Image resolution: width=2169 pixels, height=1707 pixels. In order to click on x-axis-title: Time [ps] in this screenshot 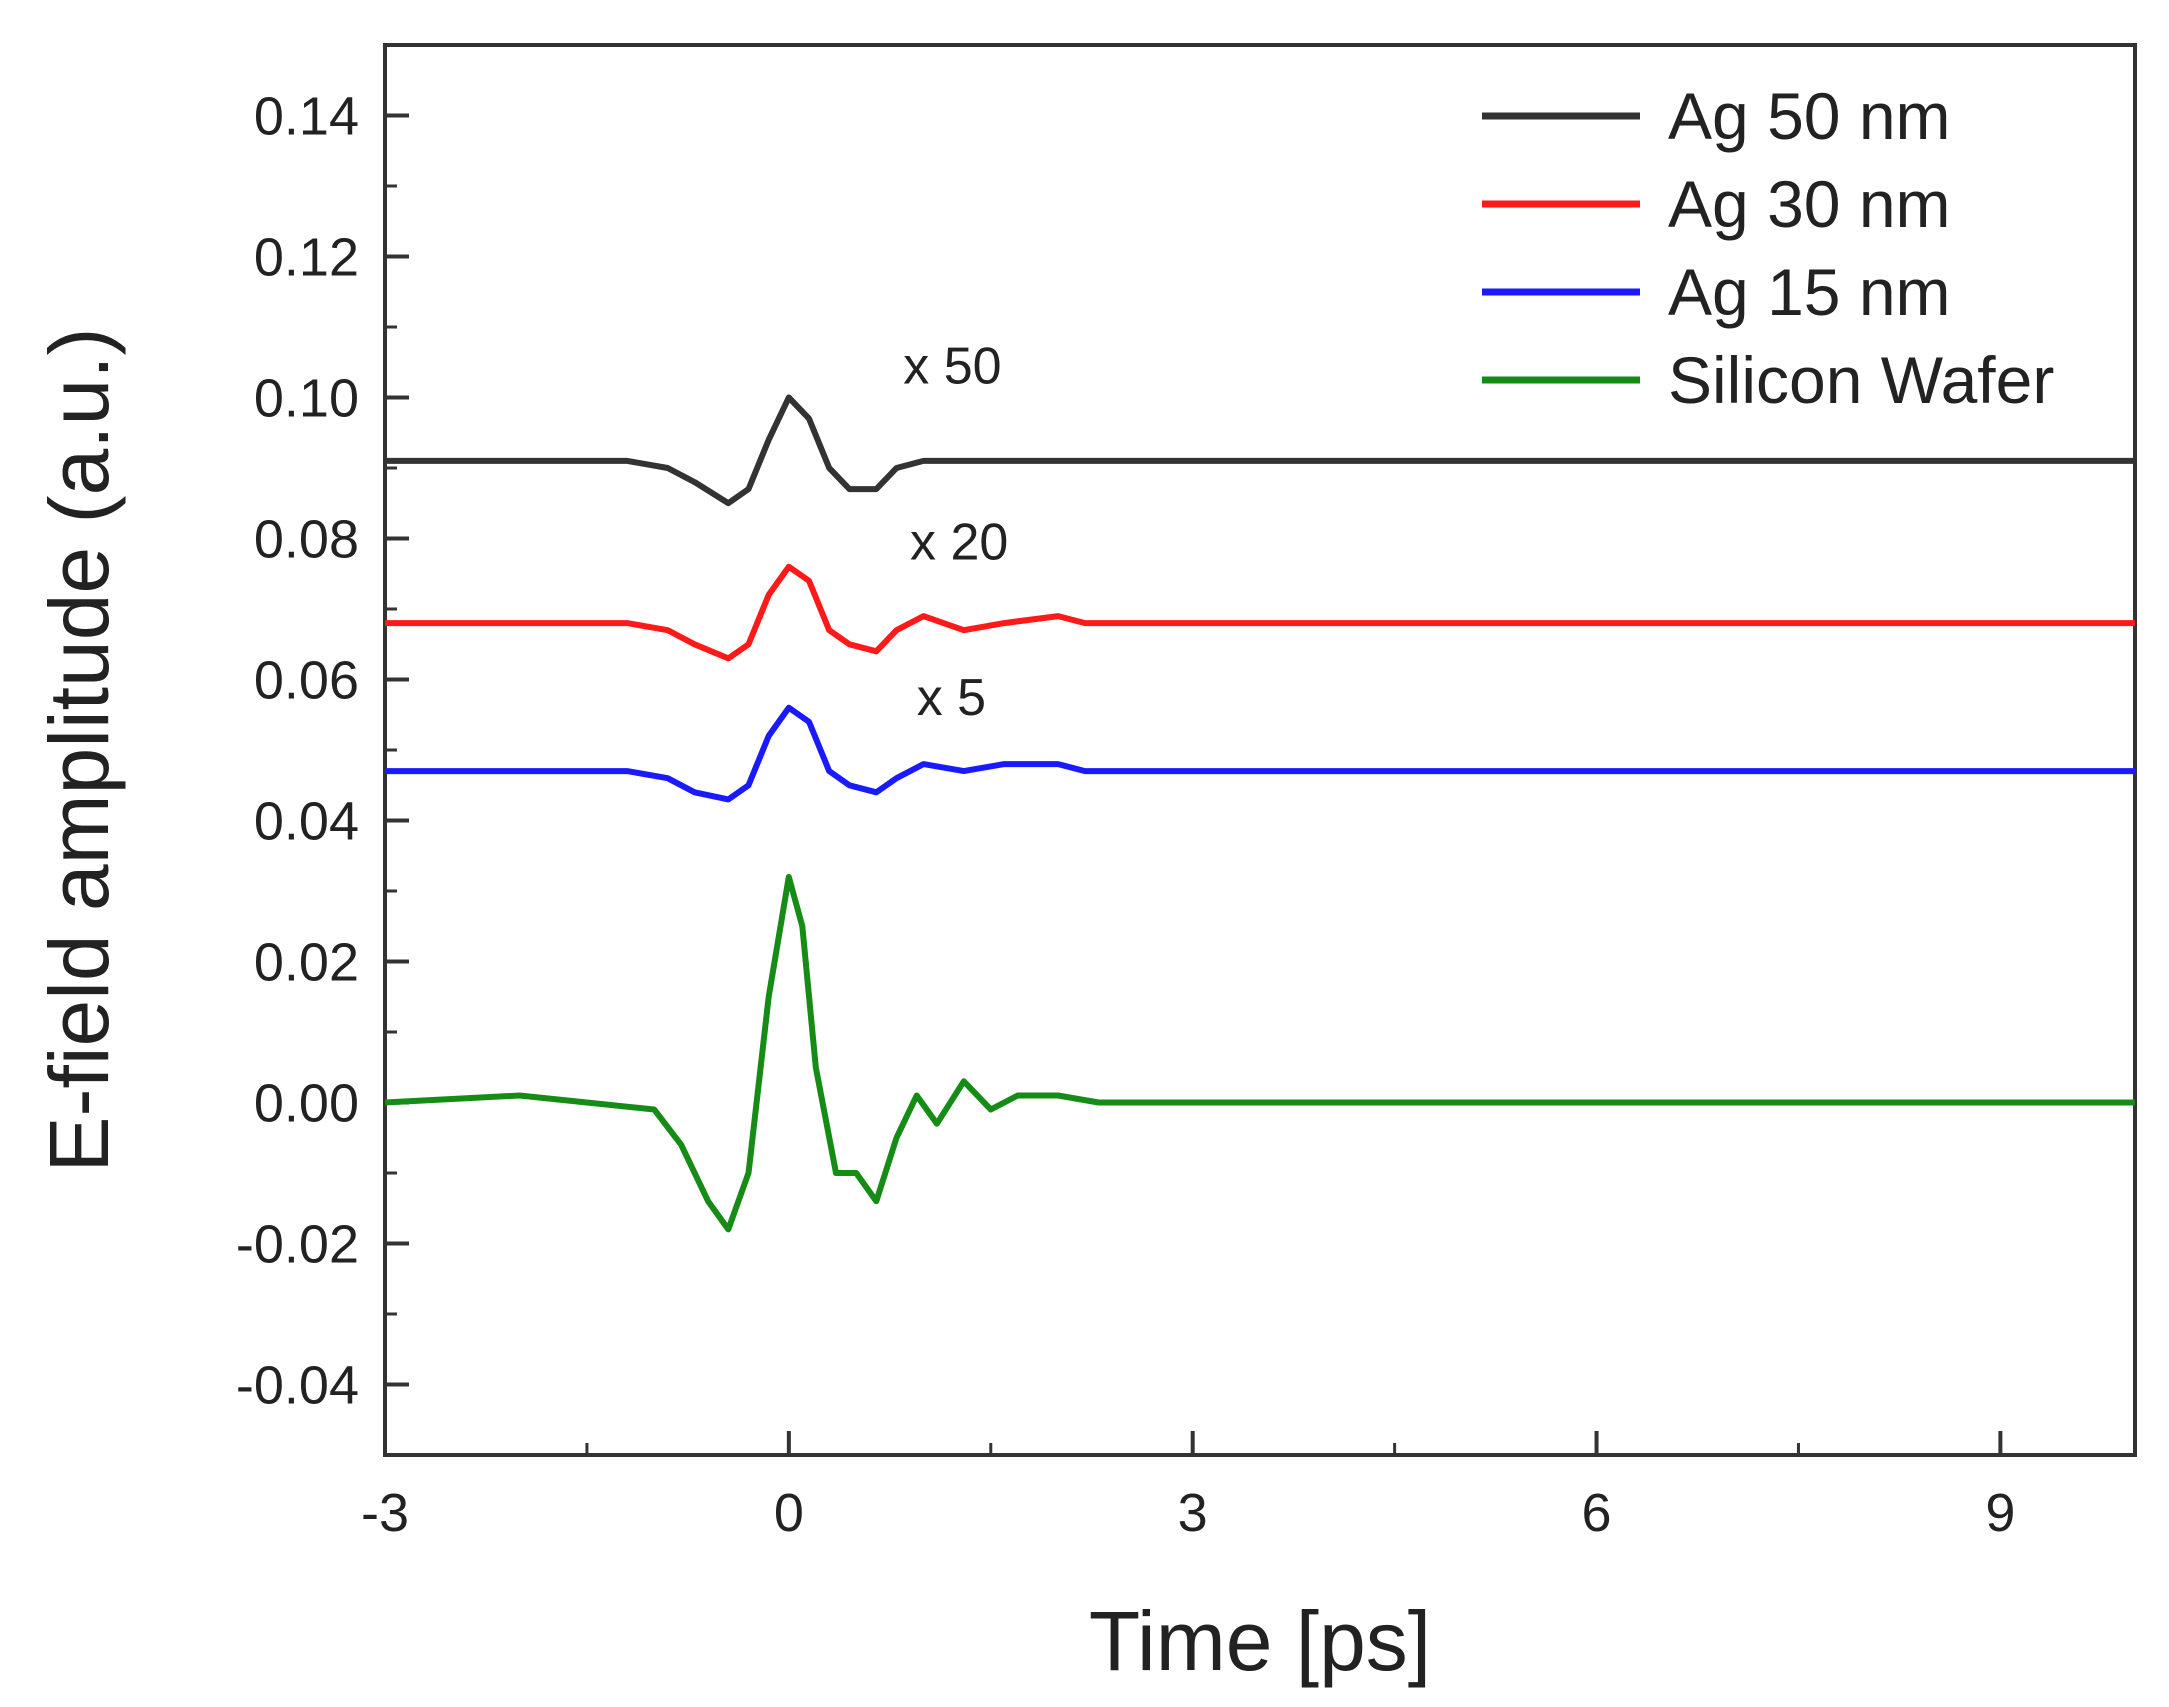, I will do `click(1260, 1641)`.